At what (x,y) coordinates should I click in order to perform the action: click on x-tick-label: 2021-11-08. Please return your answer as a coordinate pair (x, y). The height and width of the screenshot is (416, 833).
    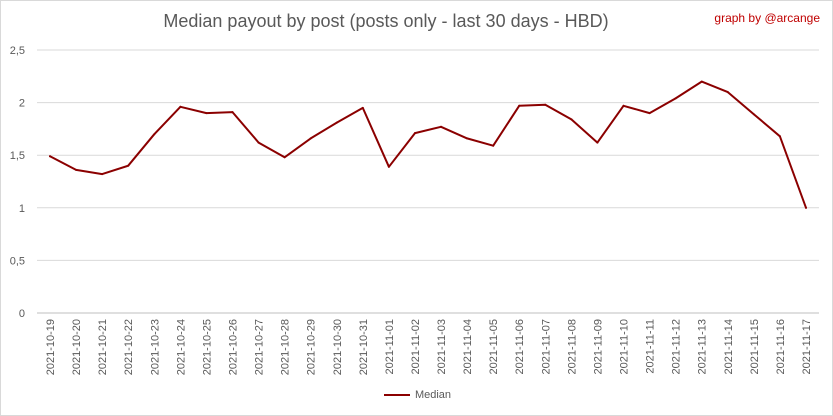
    Looking at the image, I should click on (572, 346).